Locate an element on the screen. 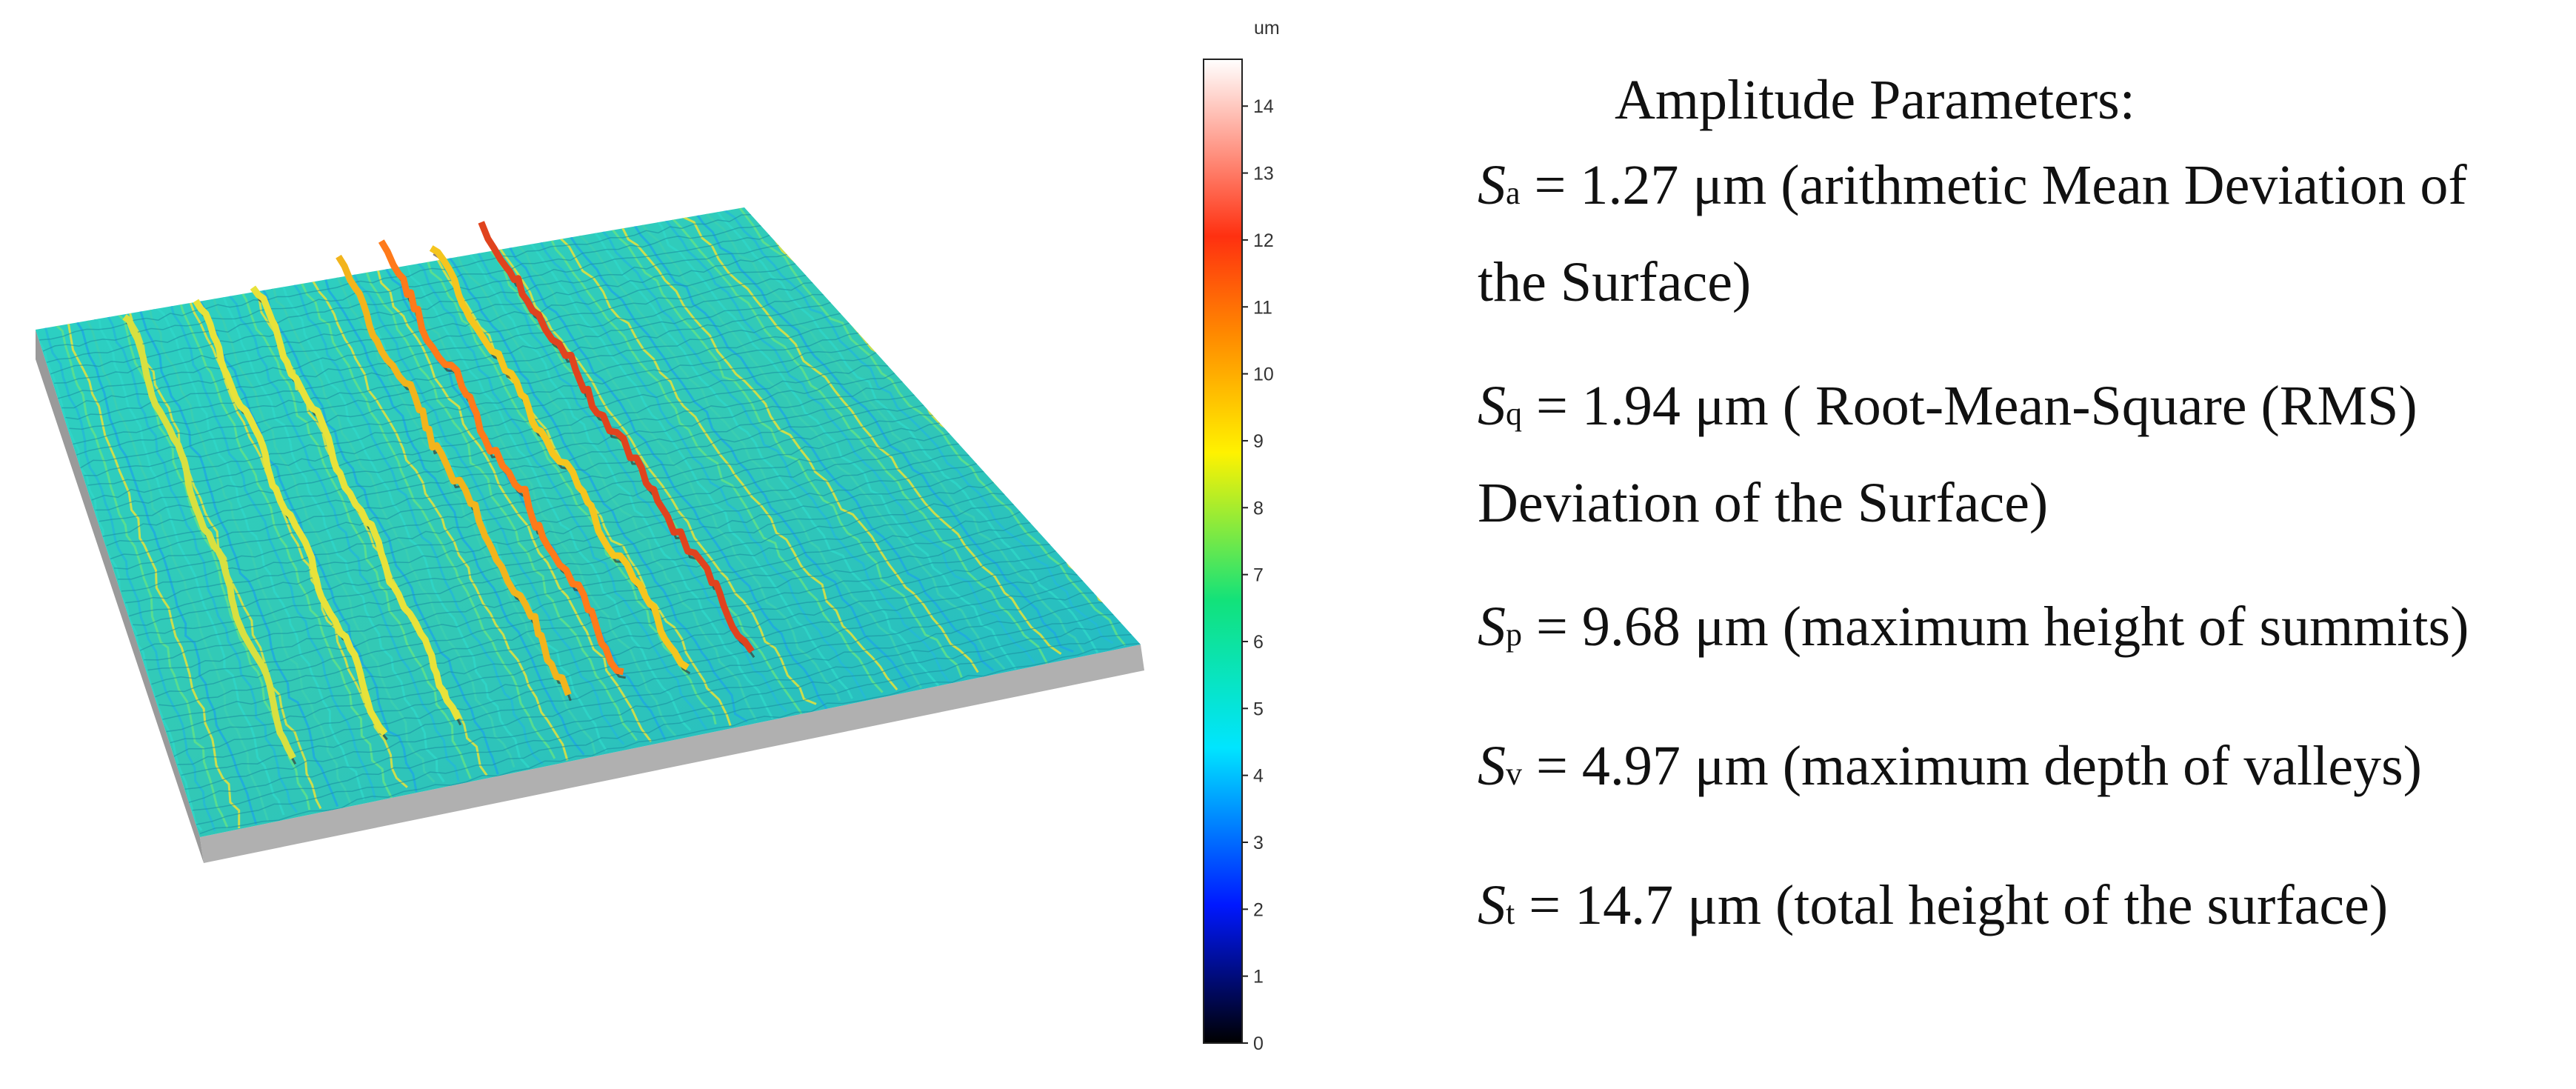  surface-base-front is located at coordinates (672, 754).